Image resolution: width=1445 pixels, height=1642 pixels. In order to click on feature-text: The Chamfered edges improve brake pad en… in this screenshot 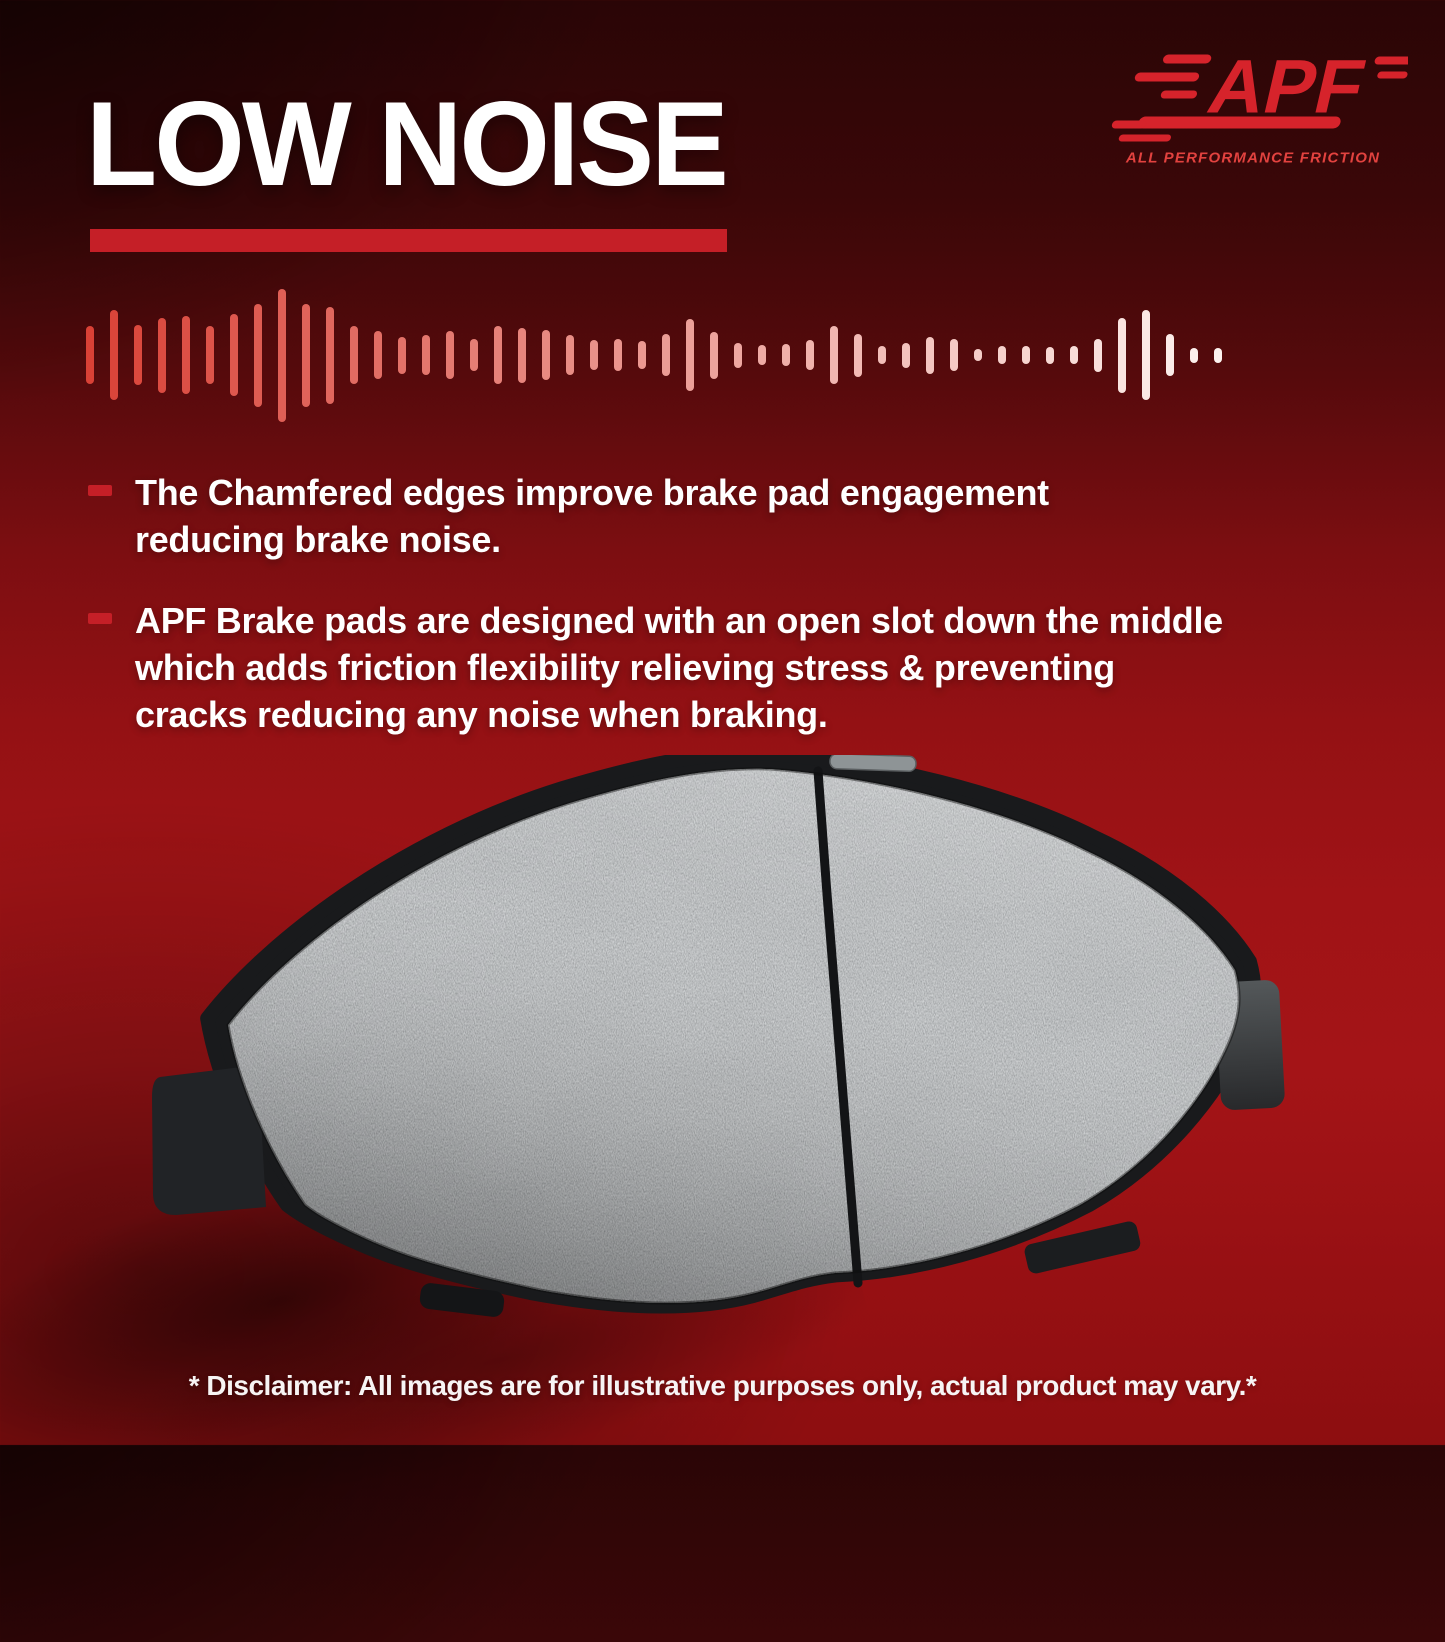, I will do `click(592, 516)`.